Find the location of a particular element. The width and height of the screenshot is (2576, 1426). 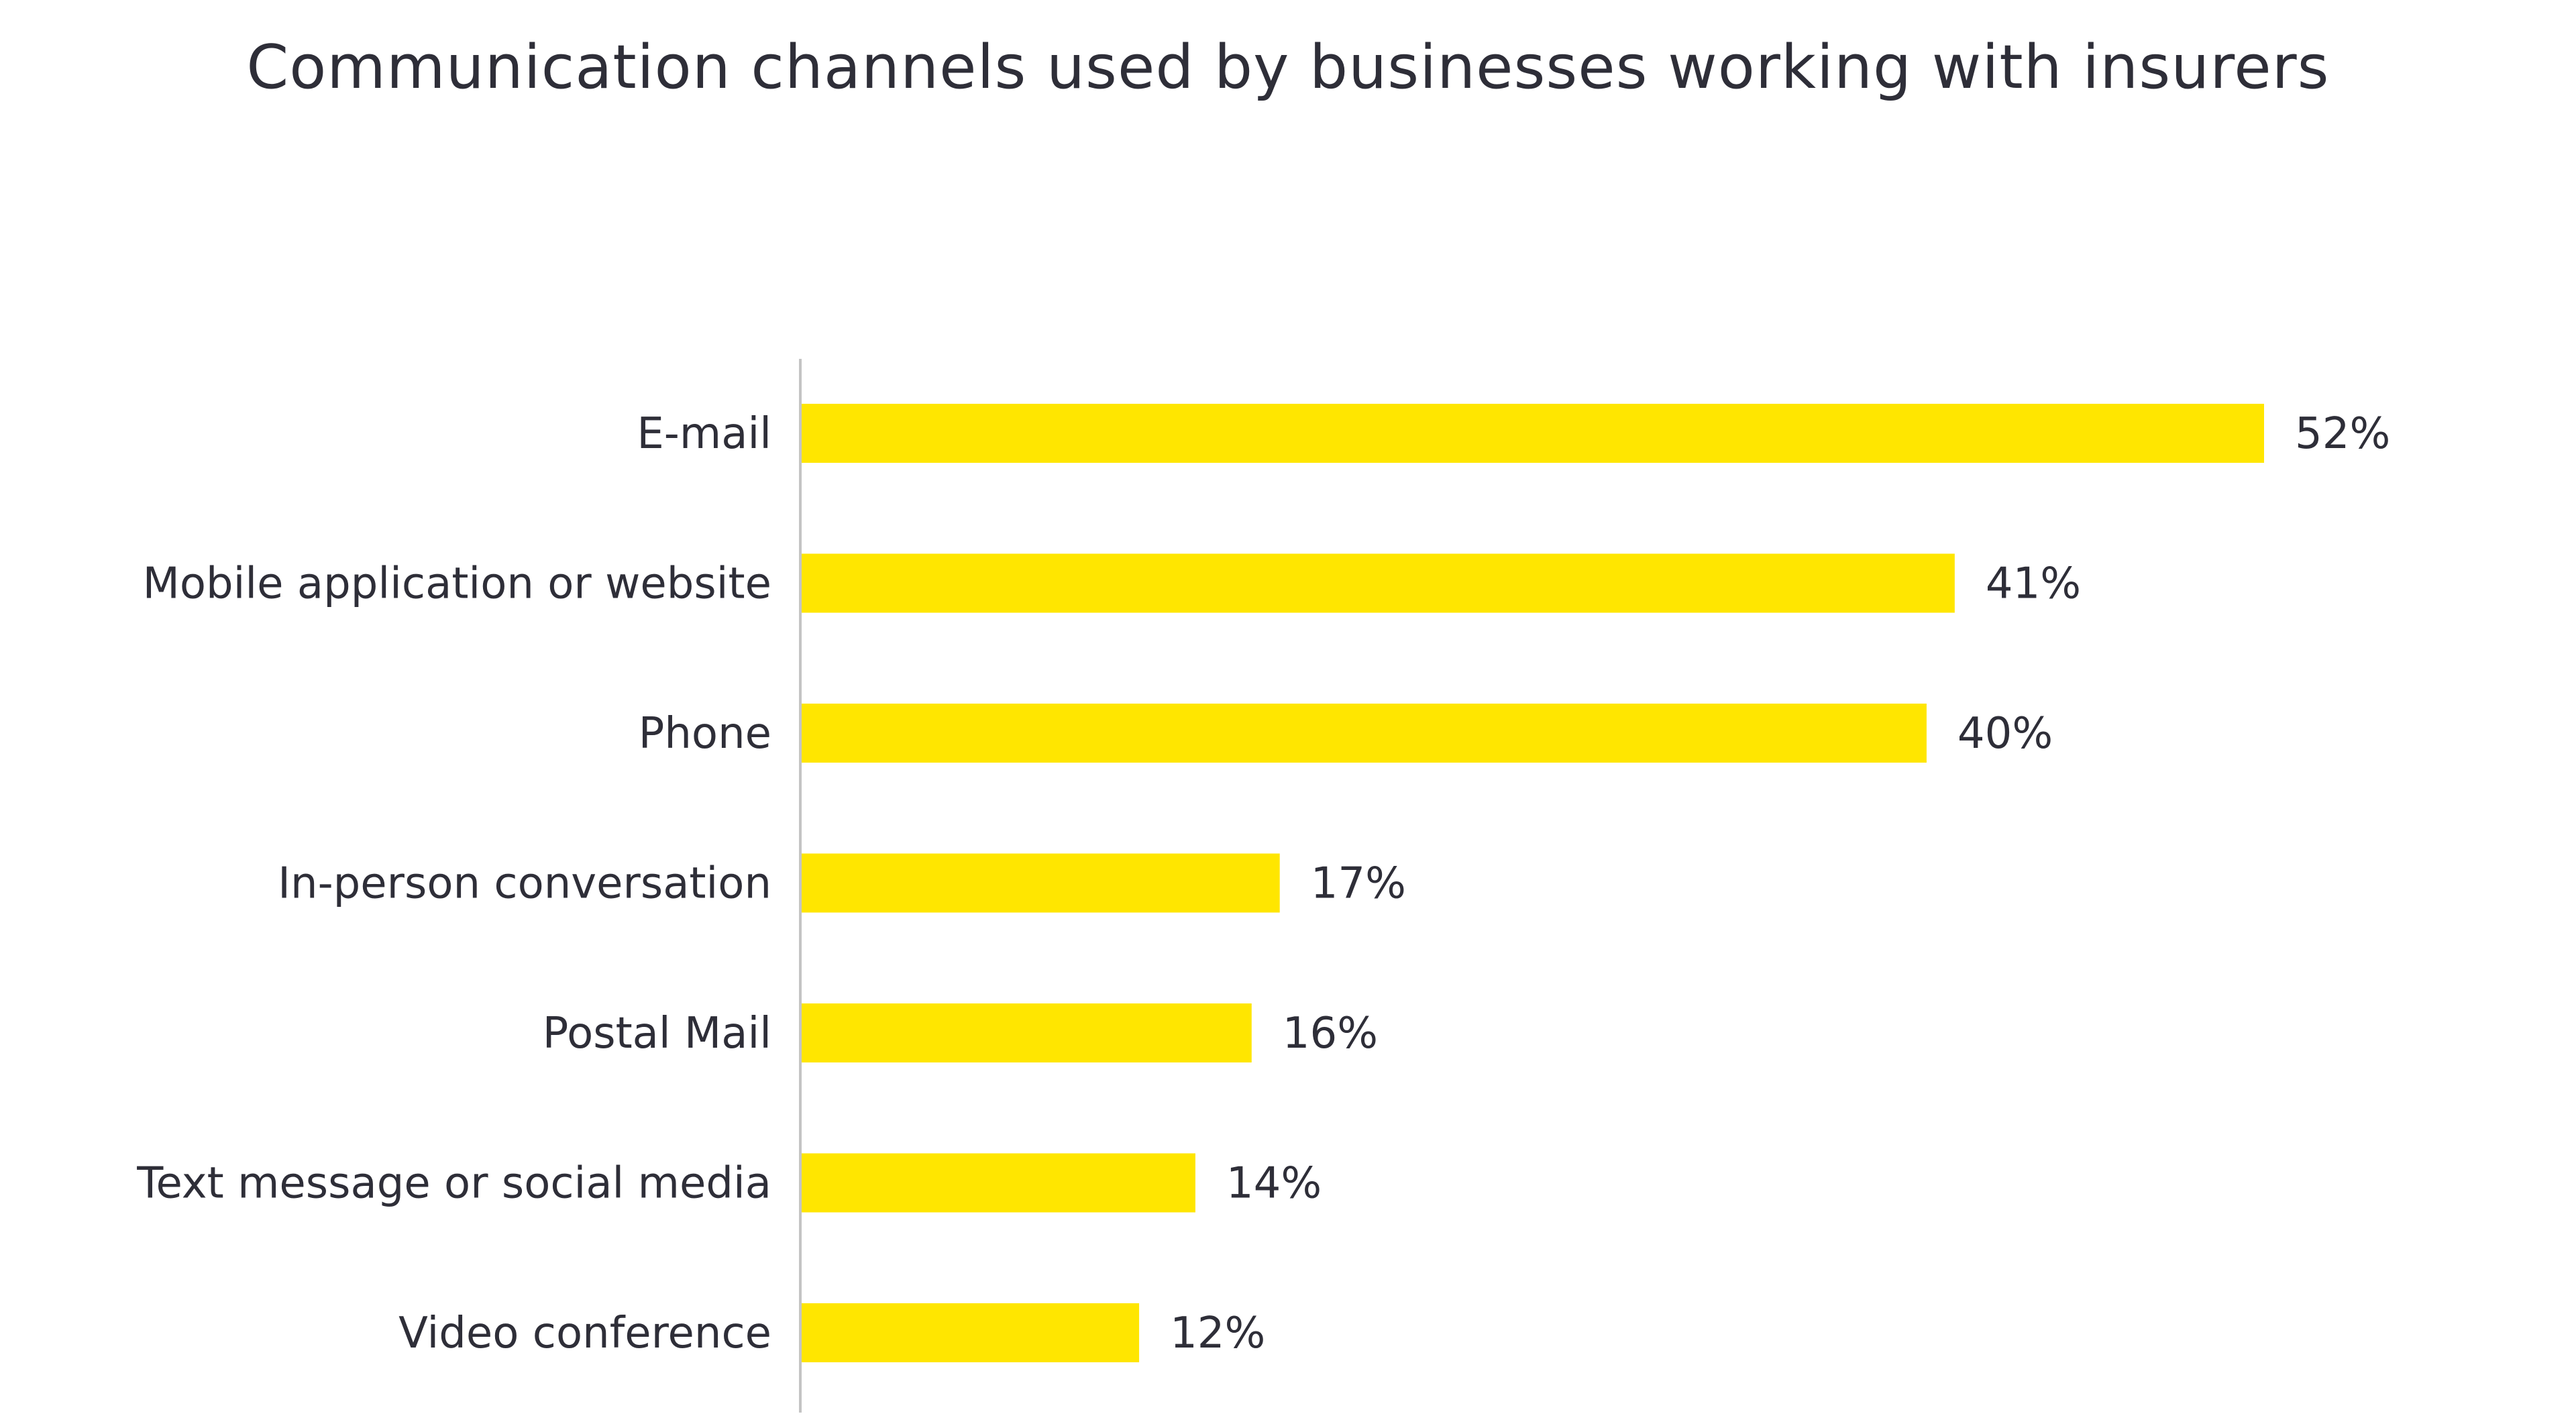

value-label: 40% is located at coordinates (2005, 734).